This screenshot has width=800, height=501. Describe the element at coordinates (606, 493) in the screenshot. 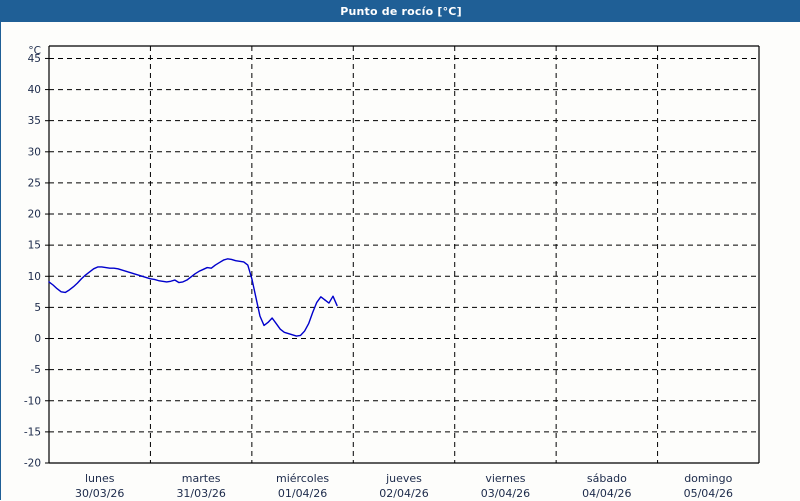

I see `x-tick-date-label: 04/04/26` at that location.